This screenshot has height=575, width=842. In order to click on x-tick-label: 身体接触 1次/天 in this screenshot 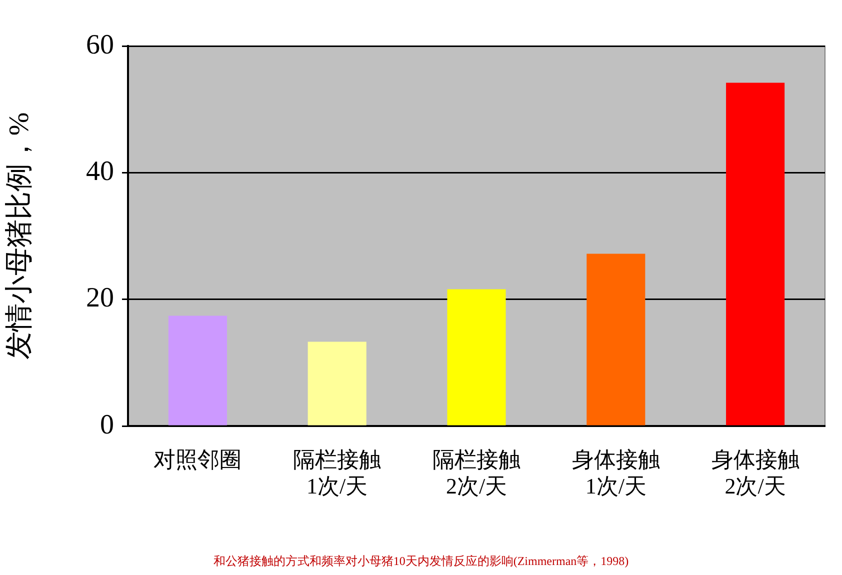, I will do `click(616, 472)`.